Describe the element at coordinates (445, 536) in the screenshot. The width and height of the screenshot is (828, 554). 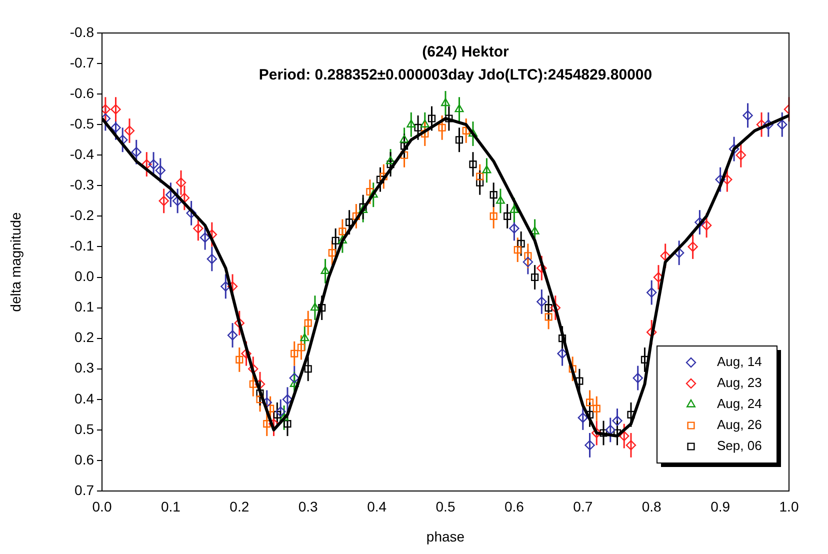
I see `x-axis-title: phase` at that location.